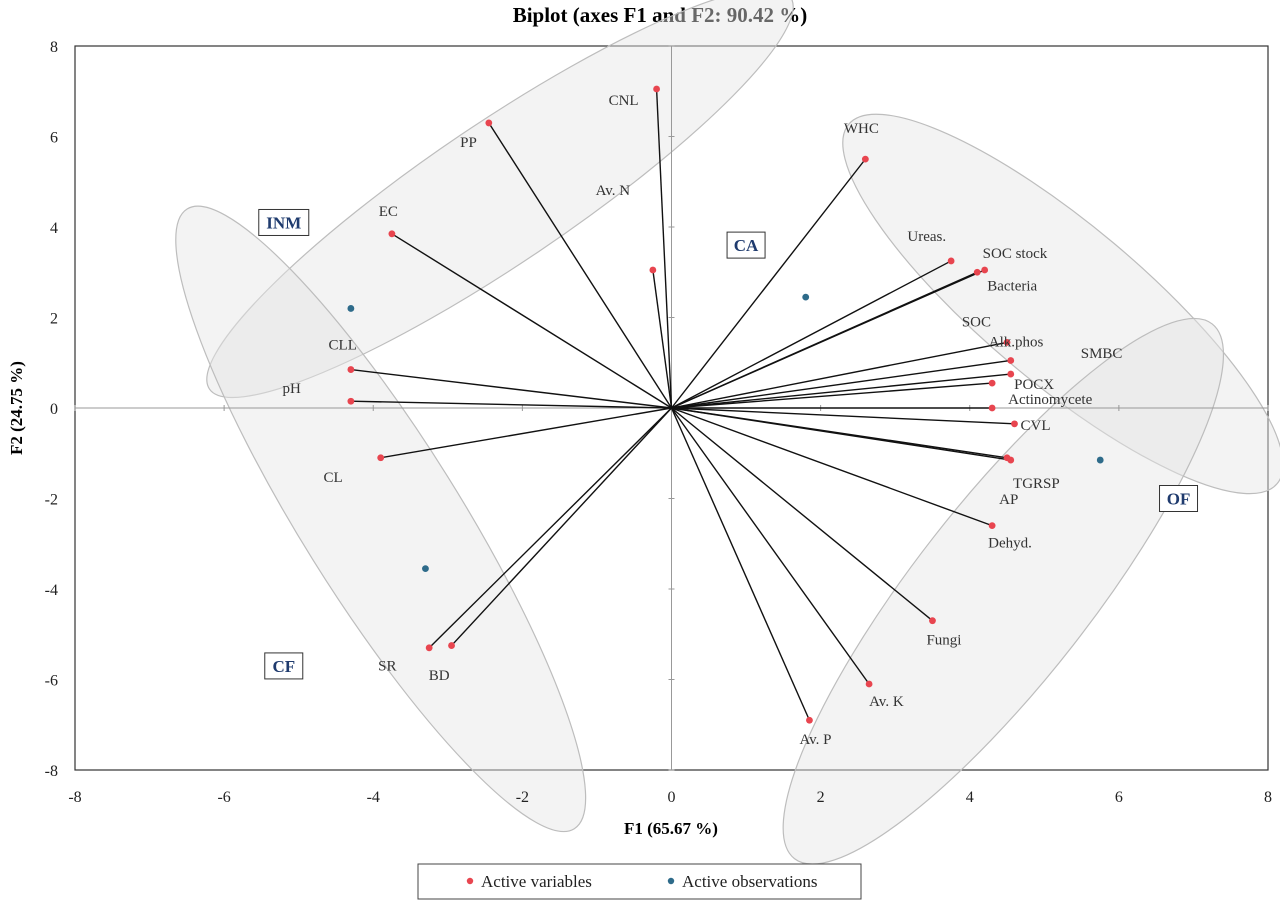  What do you see at coordinates (51, 681) in the screenshot?
I see `y-tick-label: -6` at bounding box center [51, 681].